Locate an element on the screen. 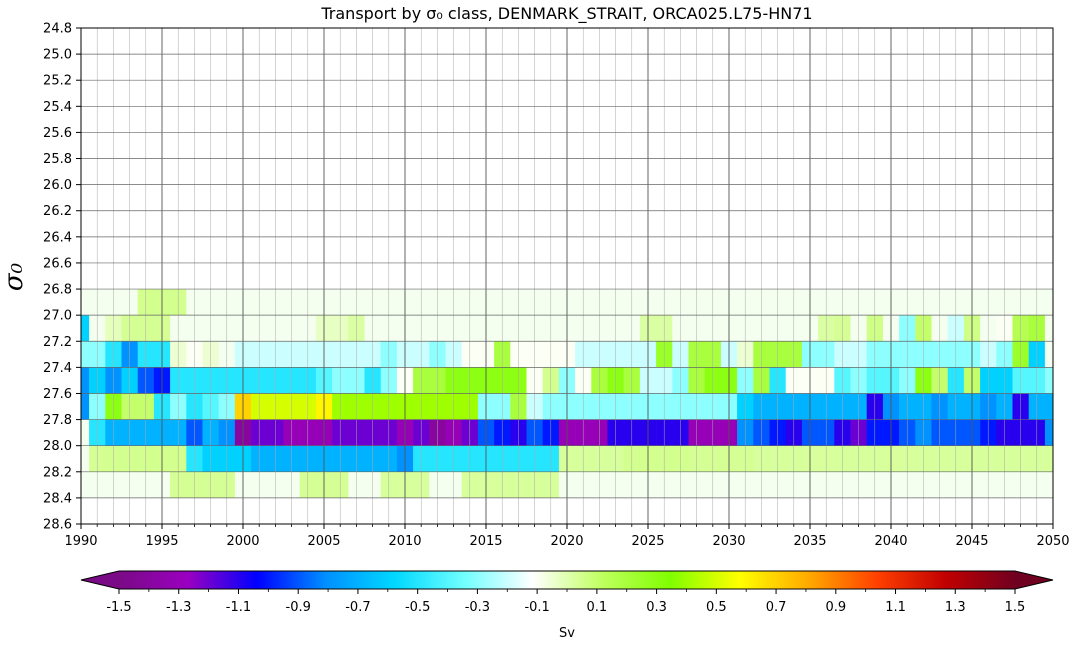 The width and height of the screenshot is (1080, 648). y-tick-label: 27.8 is located at coordinates (57, 420).